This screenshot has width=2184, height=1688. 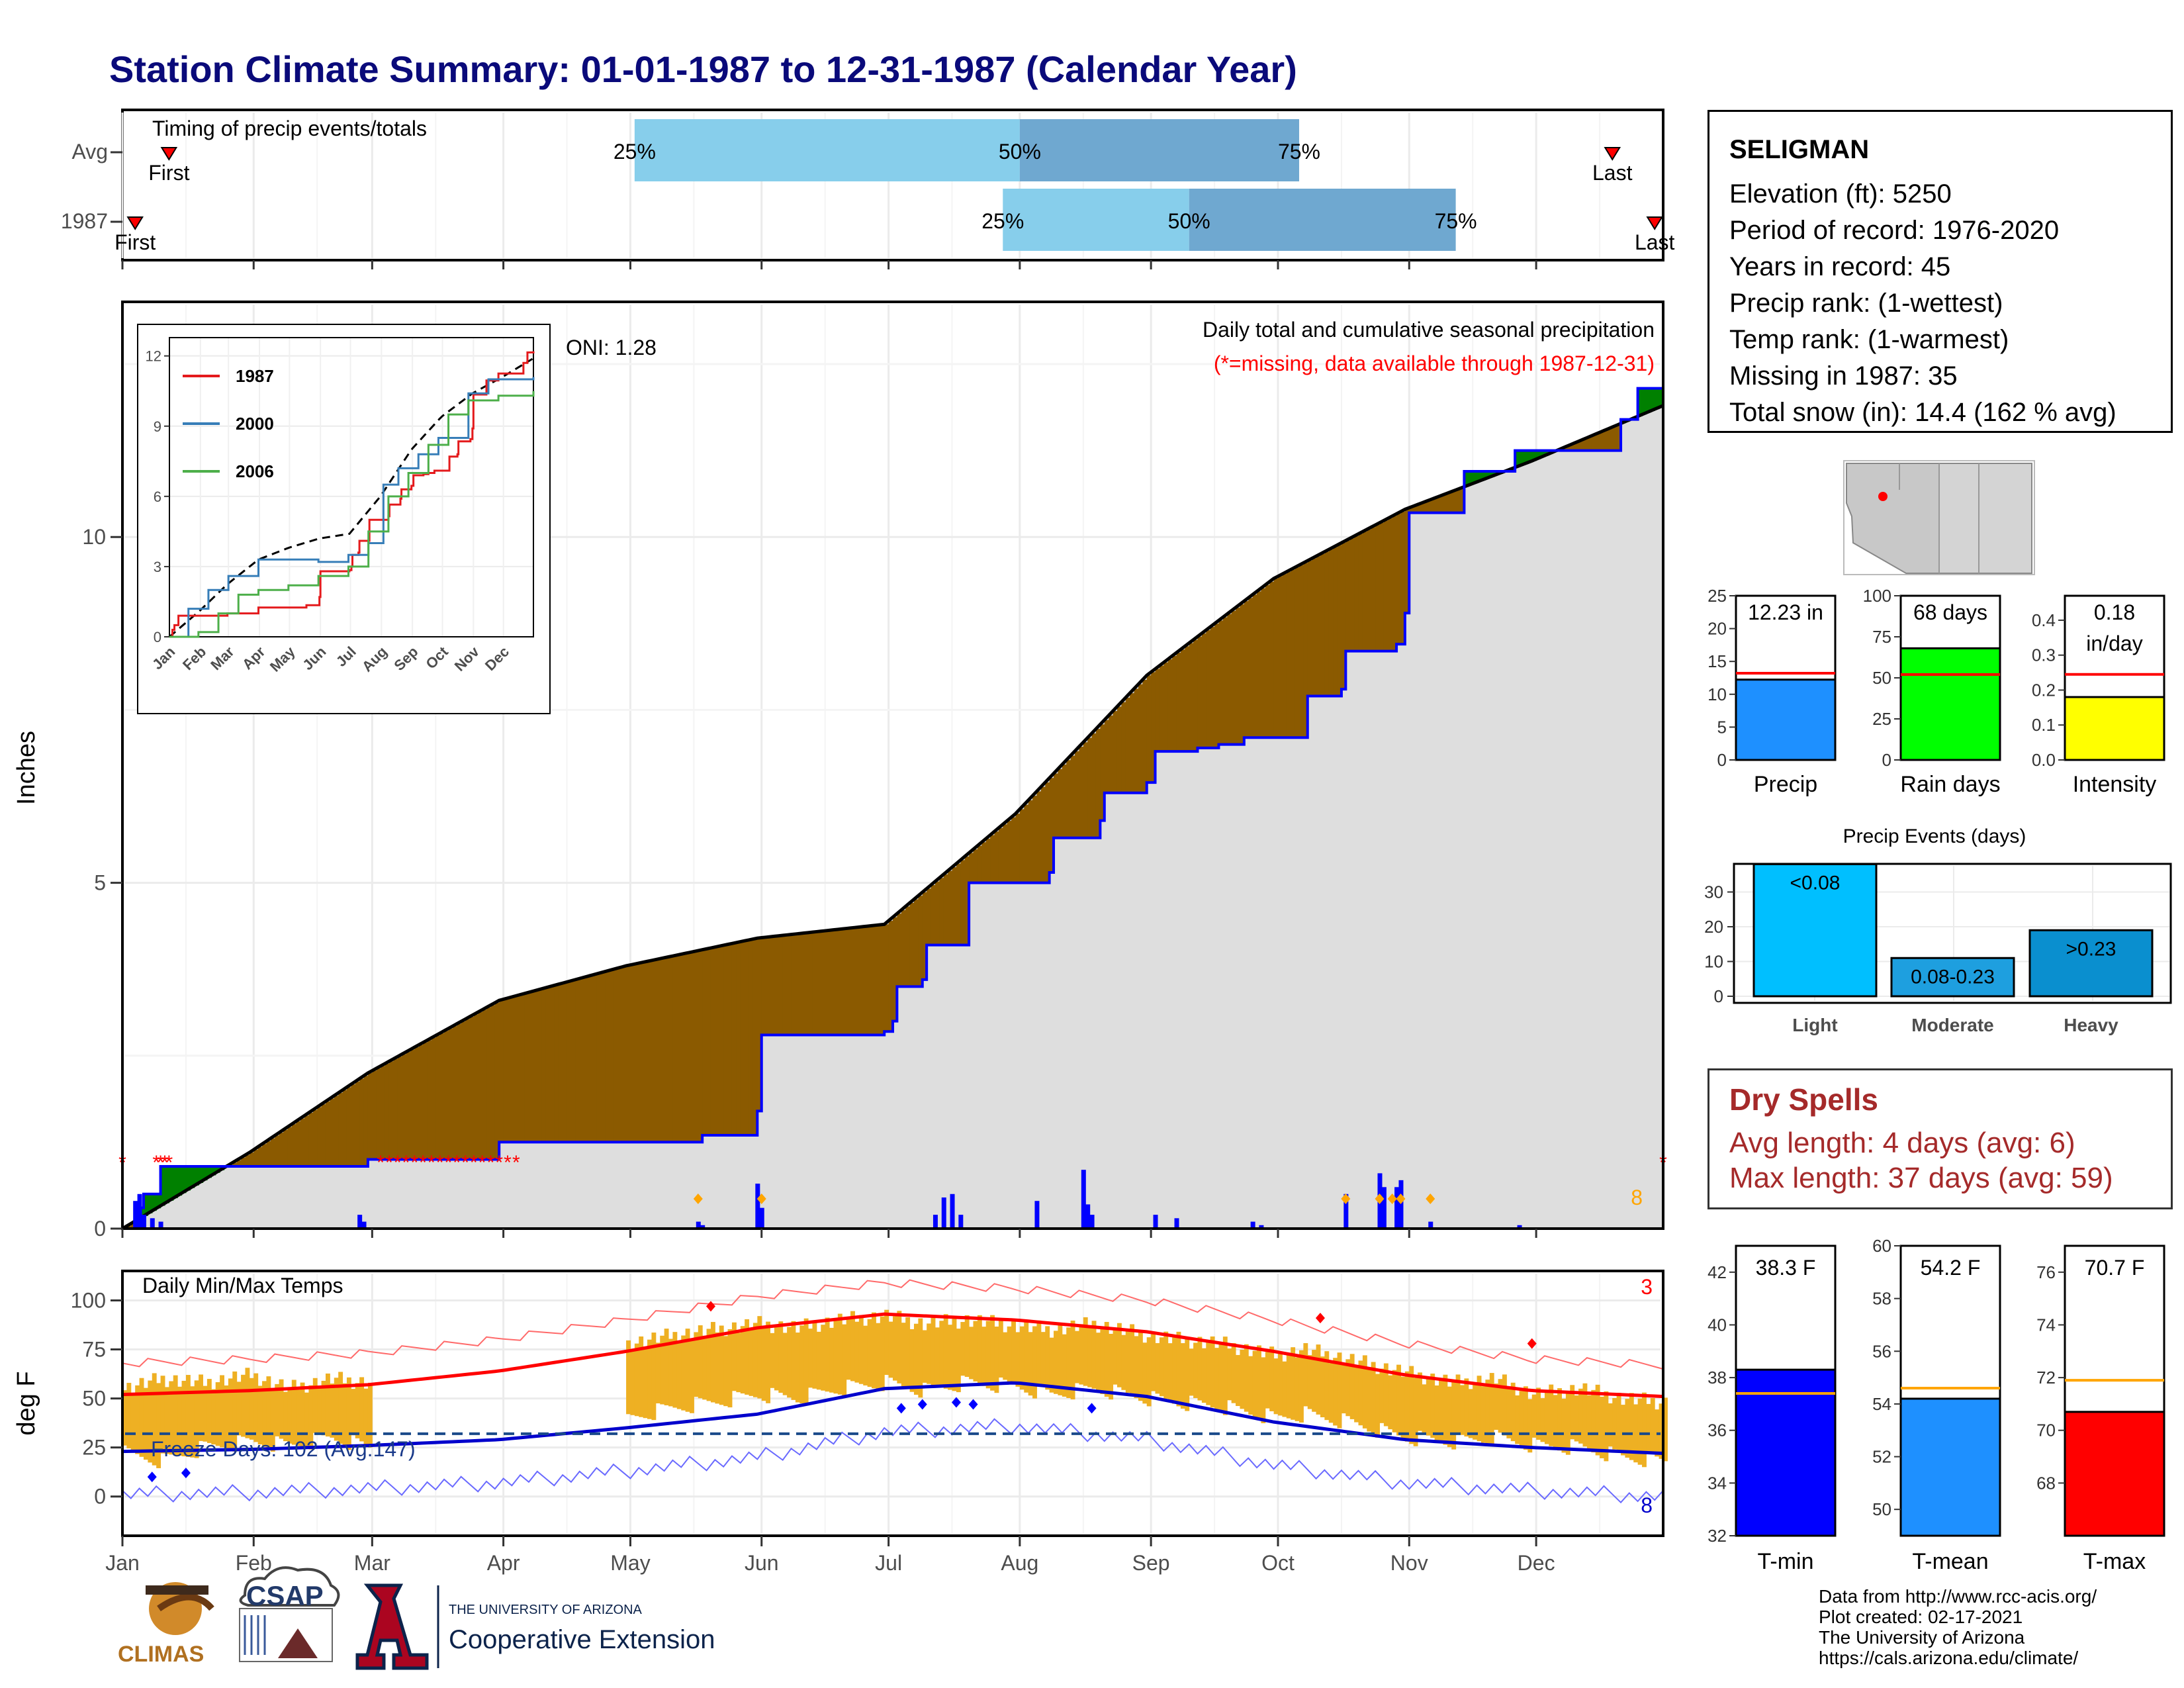 I want to click on inset-ytick: 12, so click(x=153, y=356).